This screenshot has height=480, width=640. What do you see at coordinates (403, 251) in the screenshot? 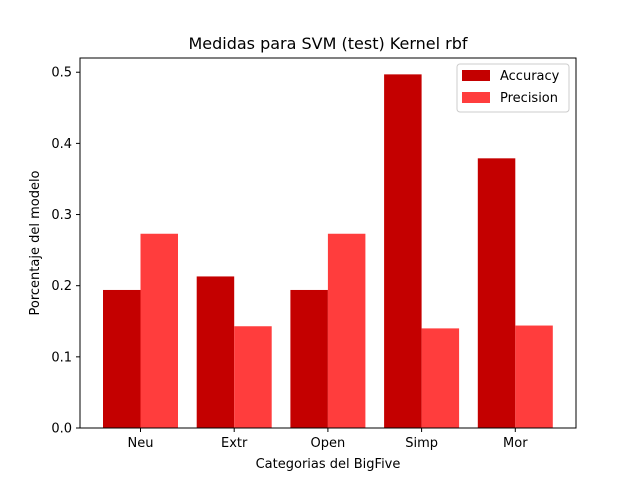
I see `bar-accuracy-simp` at bounding box center [403, 251].